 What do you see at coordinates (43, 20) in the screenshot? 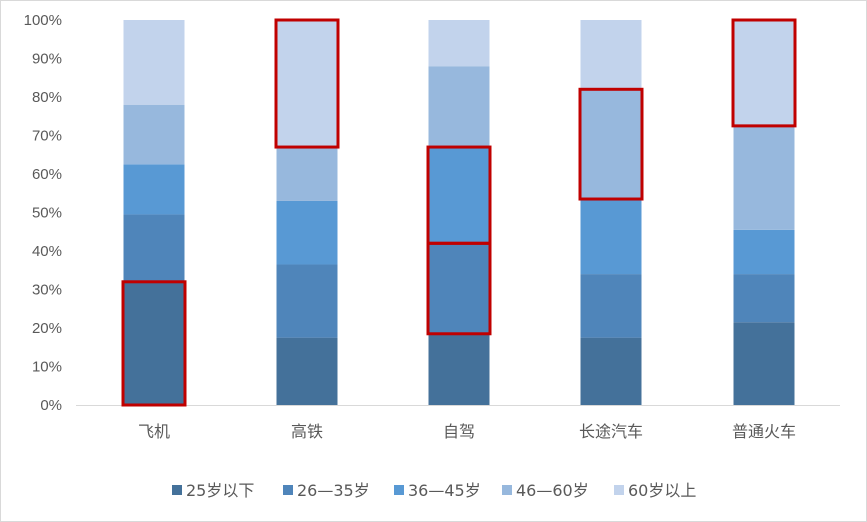
I see `y-tick-label: 100%` at bounding box center [43, 20].